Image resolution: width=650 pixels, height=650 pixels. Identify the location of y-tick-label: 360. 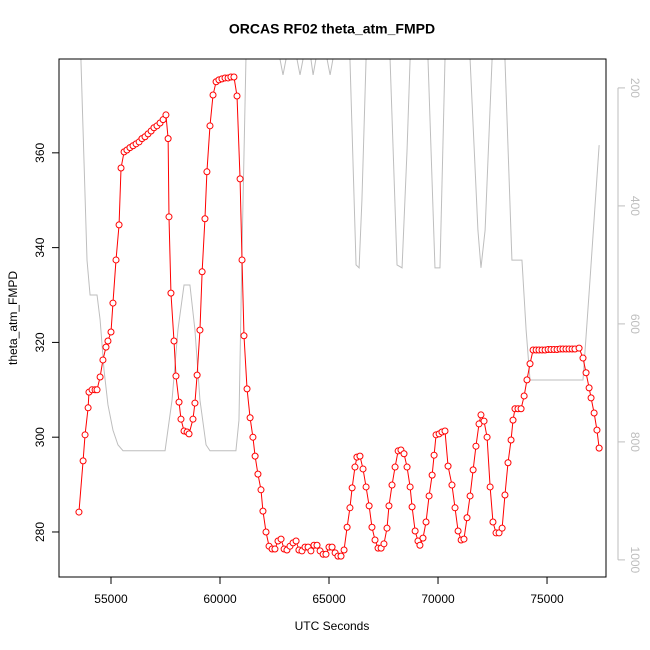
(40, 153).